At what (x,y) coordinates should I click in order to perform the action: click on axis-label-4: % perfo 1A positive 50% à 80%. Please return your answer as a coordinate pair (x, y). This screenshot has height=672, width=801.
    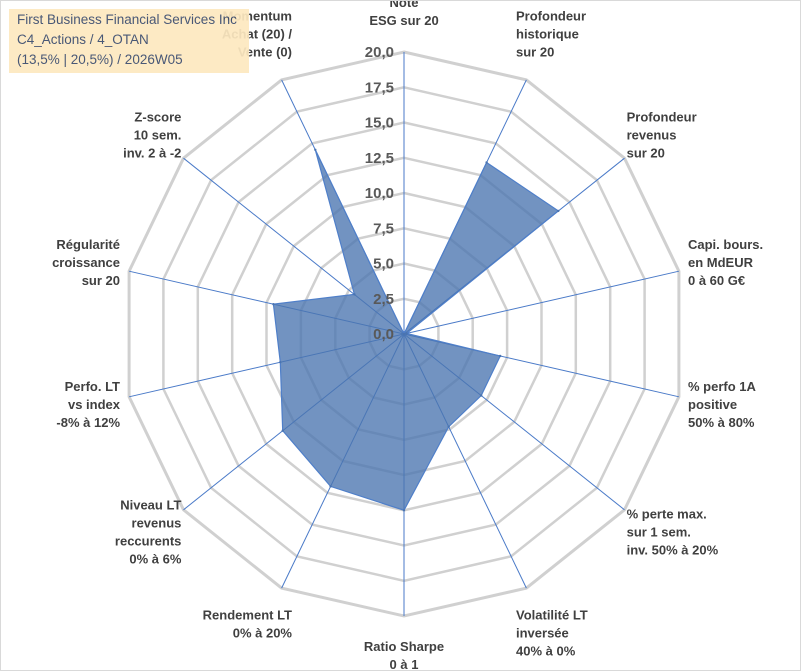
    Looking at the image, I should click on (722, 404).